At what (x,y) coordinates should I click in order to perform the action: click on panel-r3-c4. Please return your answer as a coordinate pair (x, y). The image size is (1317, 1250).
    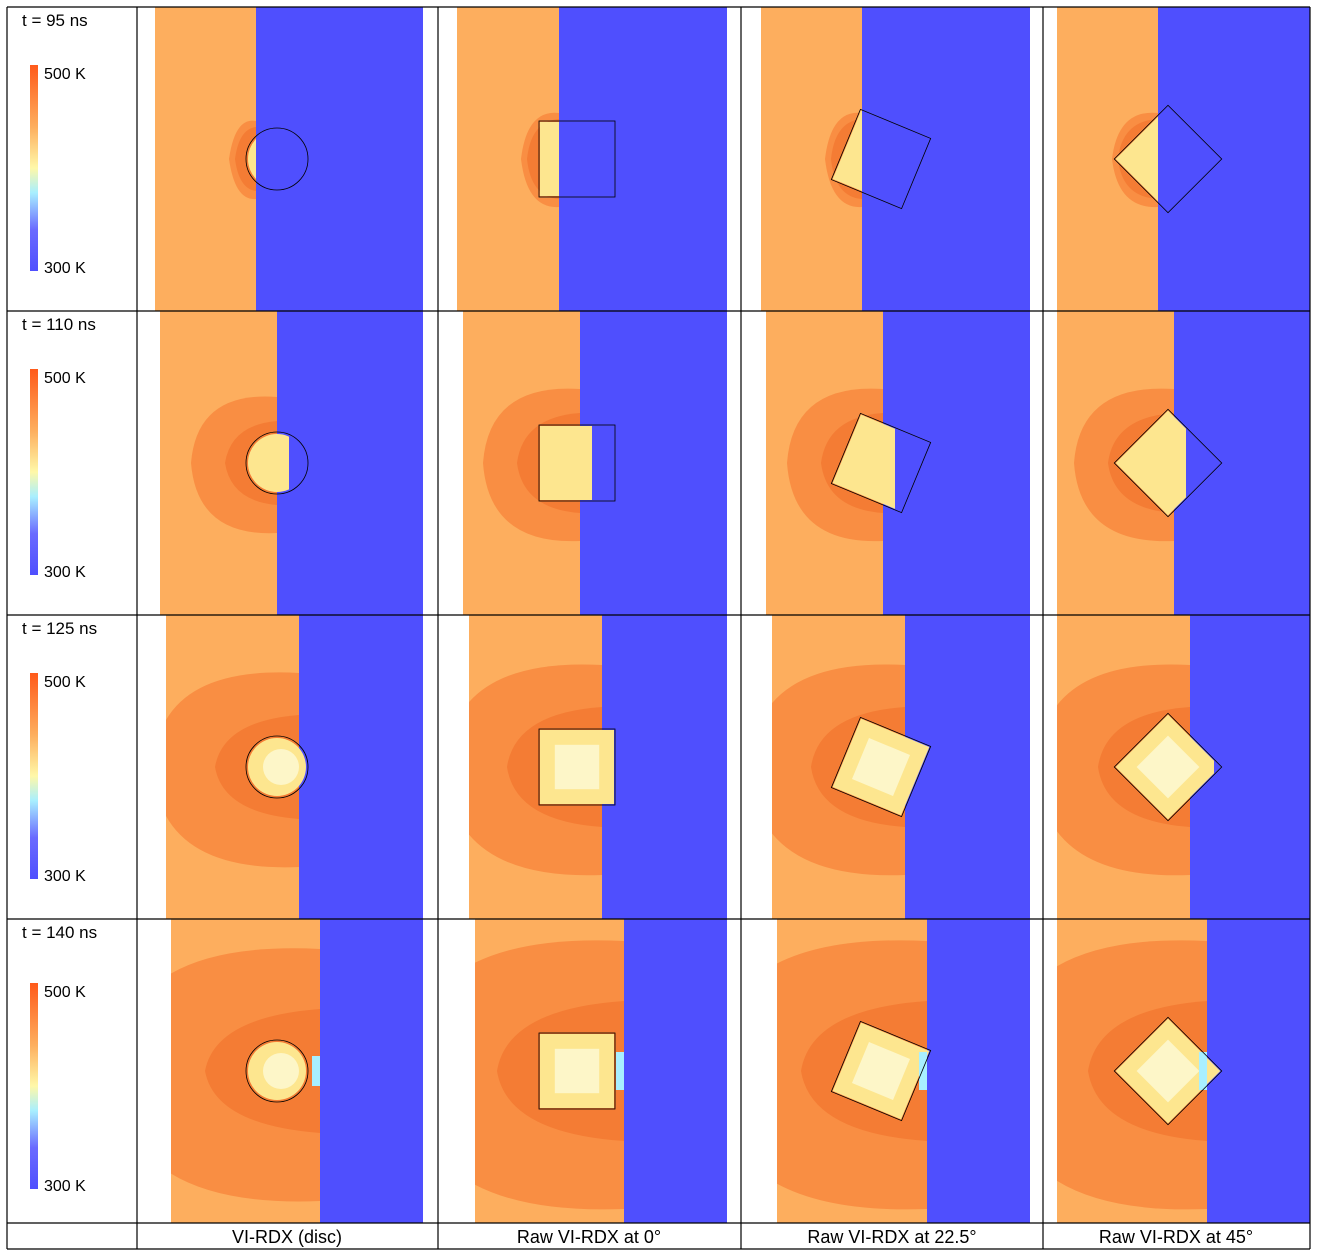
    Looking at the image, I should click on (1183, 767).